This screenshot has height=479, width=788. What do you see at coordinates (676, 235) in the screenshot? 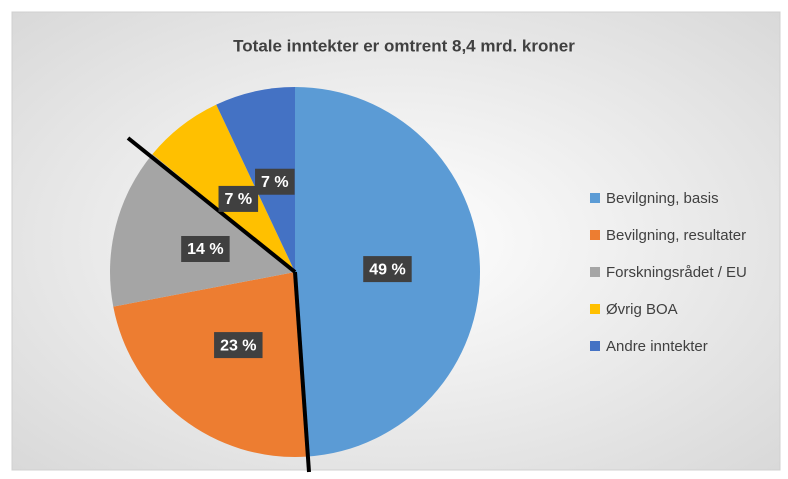
I see `legend-label: Bevilgning, resultater` at bounding box center [676, 235].